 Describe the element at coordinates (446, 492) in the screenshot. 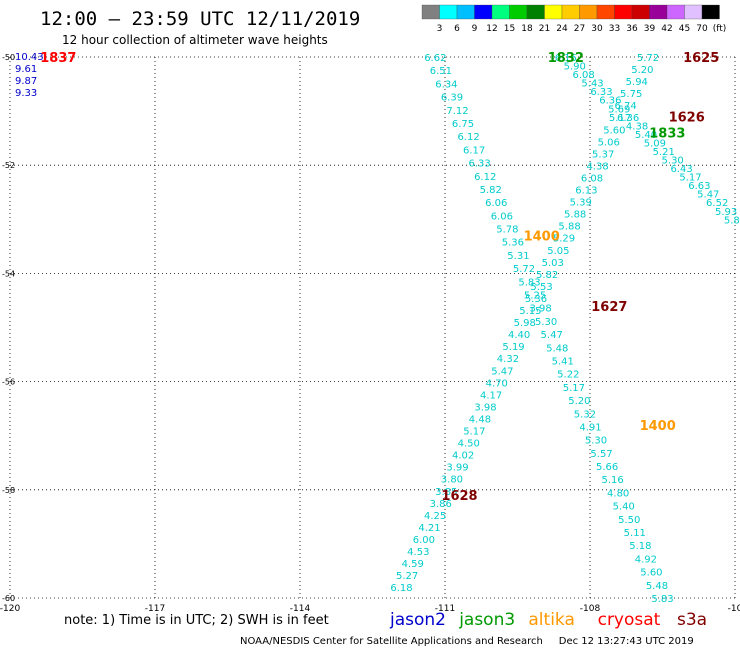

I see `wave-height-value: 3.85` at that location.